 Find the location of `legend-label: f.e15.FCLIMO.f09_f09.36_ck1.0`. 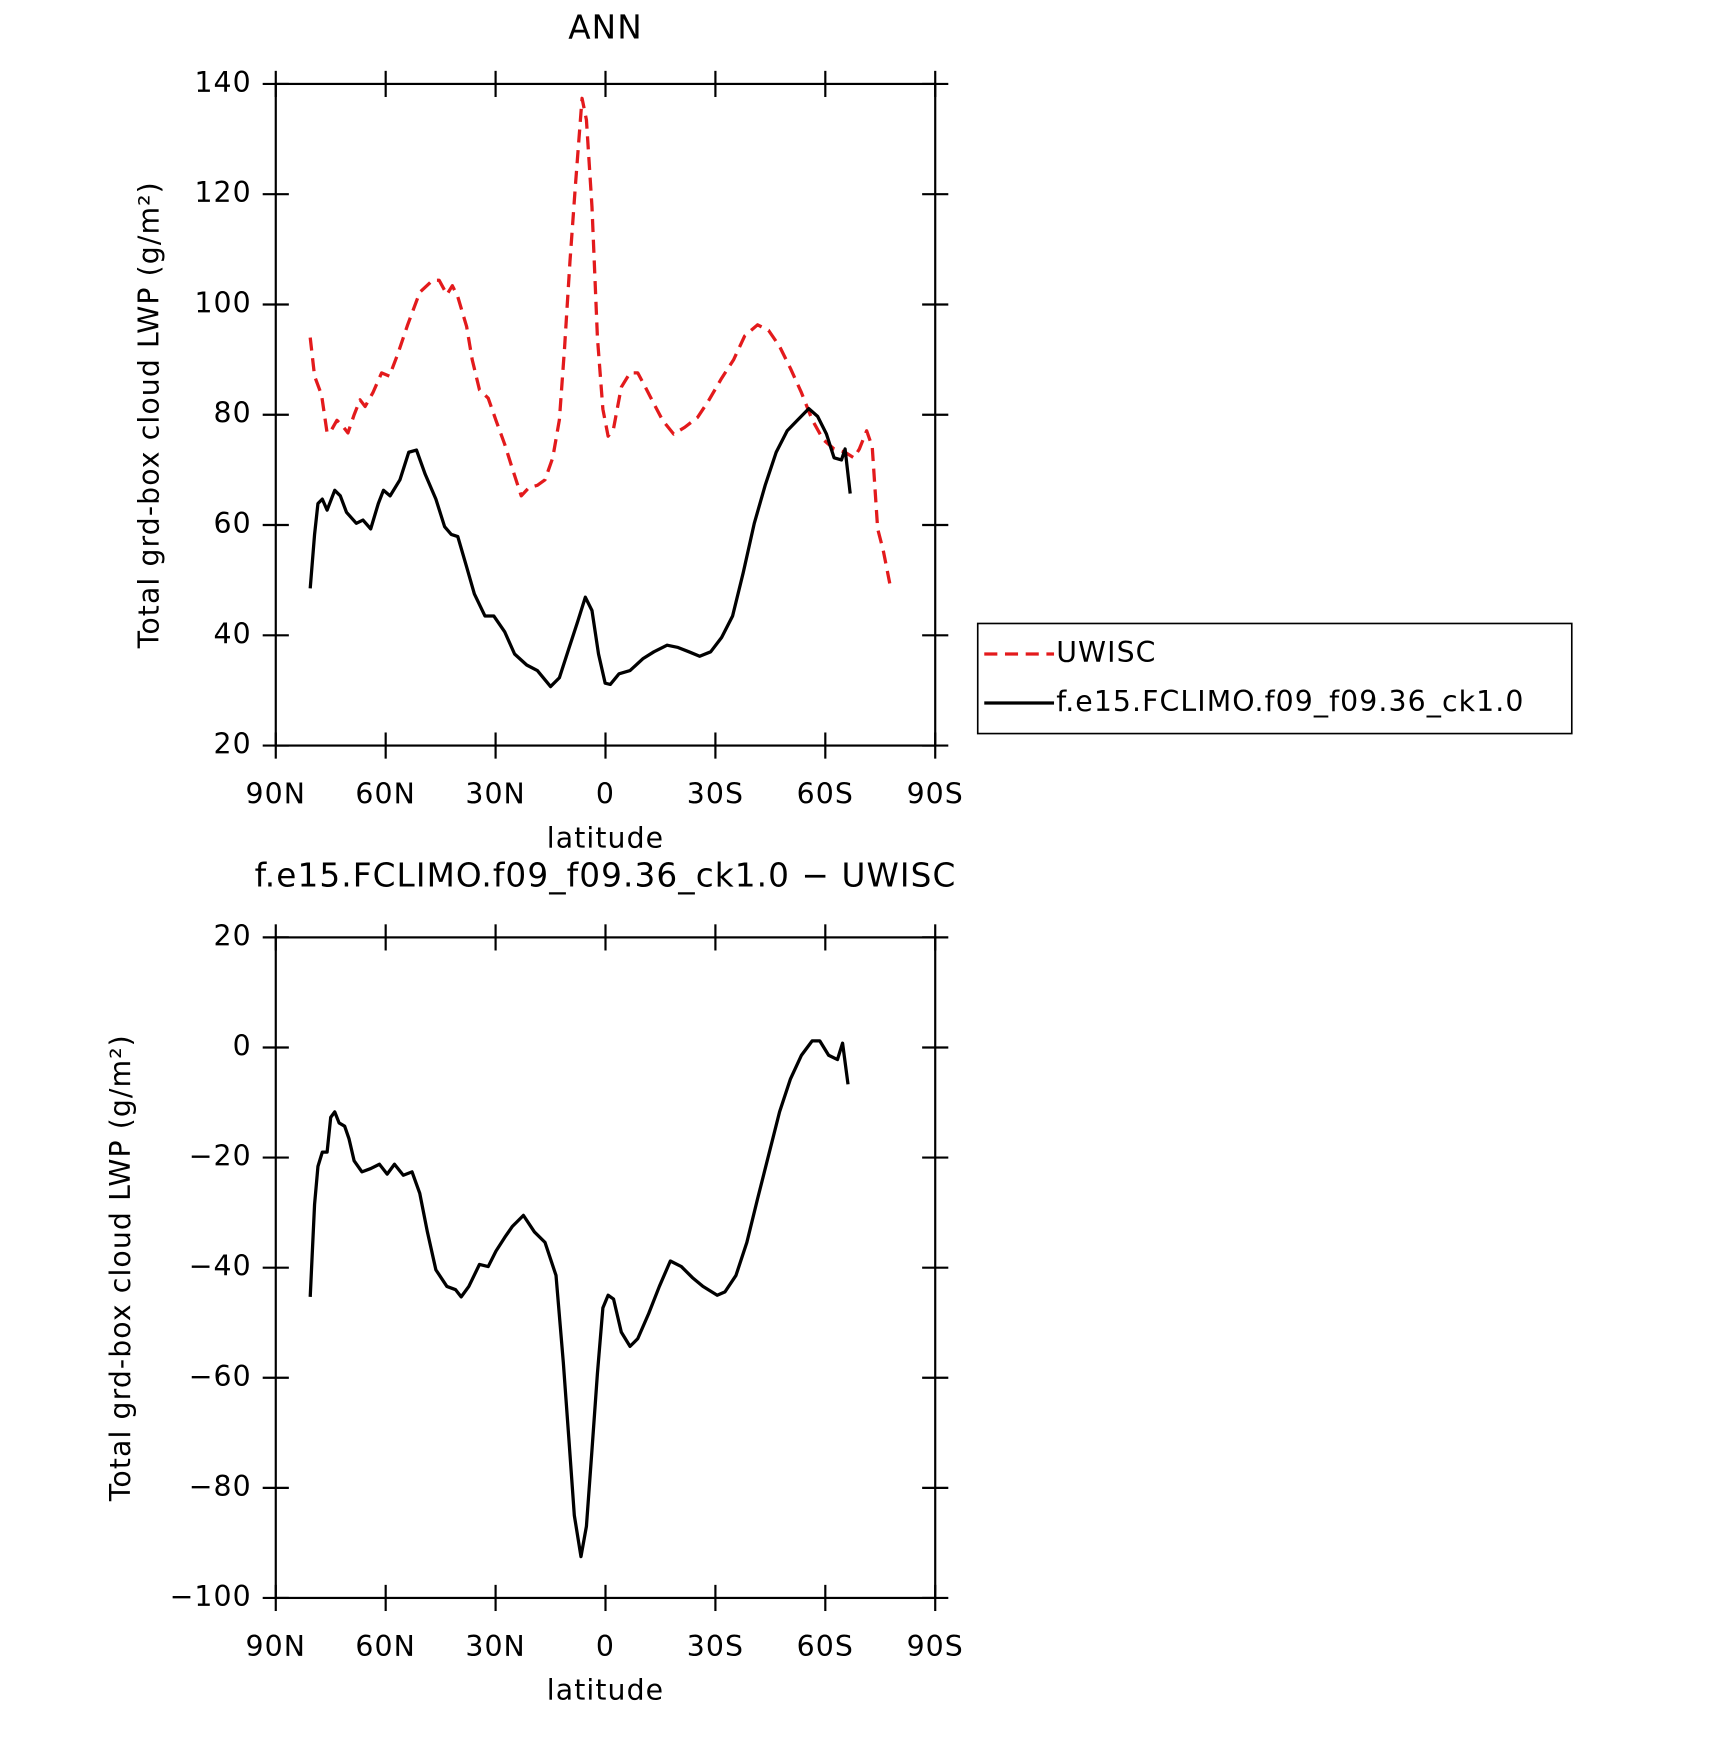

legend-label: f.e15.FCLIMO.f09_f09.36_ck1.0 is located at coordinates (1290, 701).